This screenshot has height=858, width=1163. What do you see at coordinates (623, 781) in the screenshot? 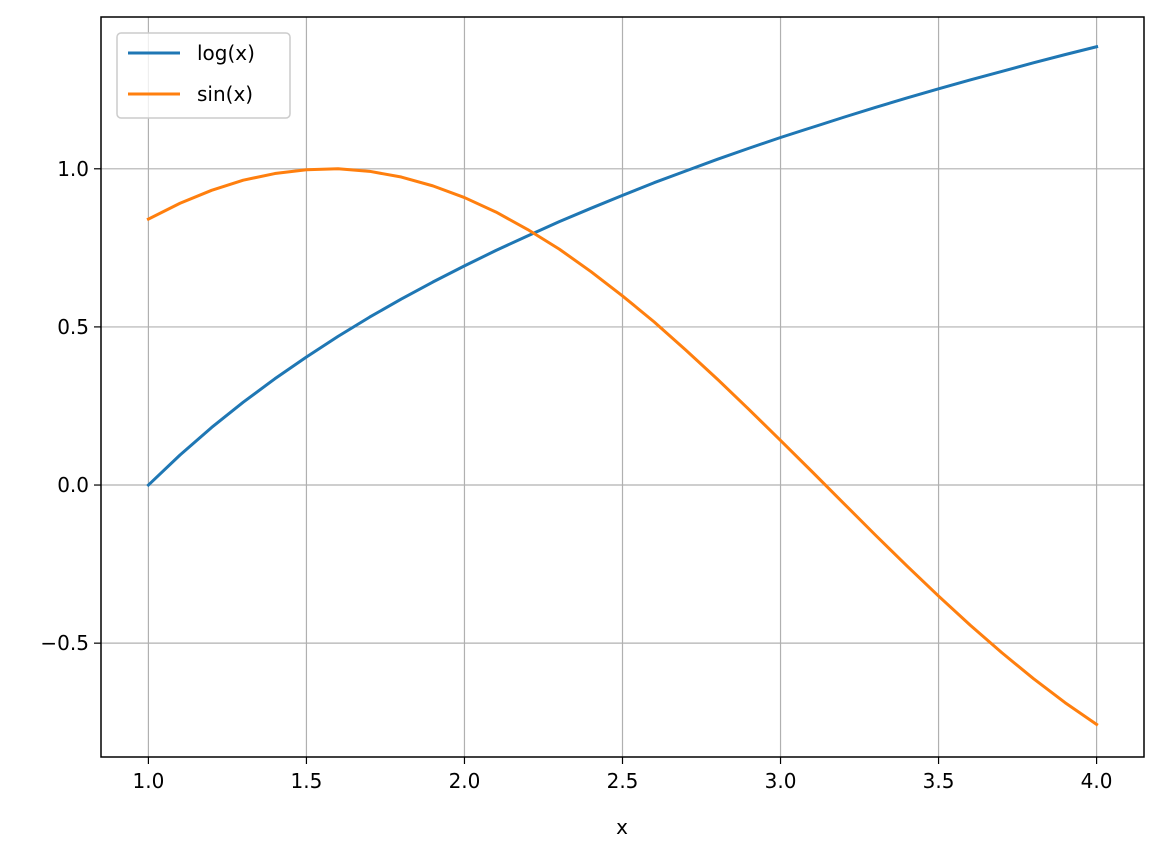
I see `x-tick-label: 2.5` at bounding box center [623, 781].